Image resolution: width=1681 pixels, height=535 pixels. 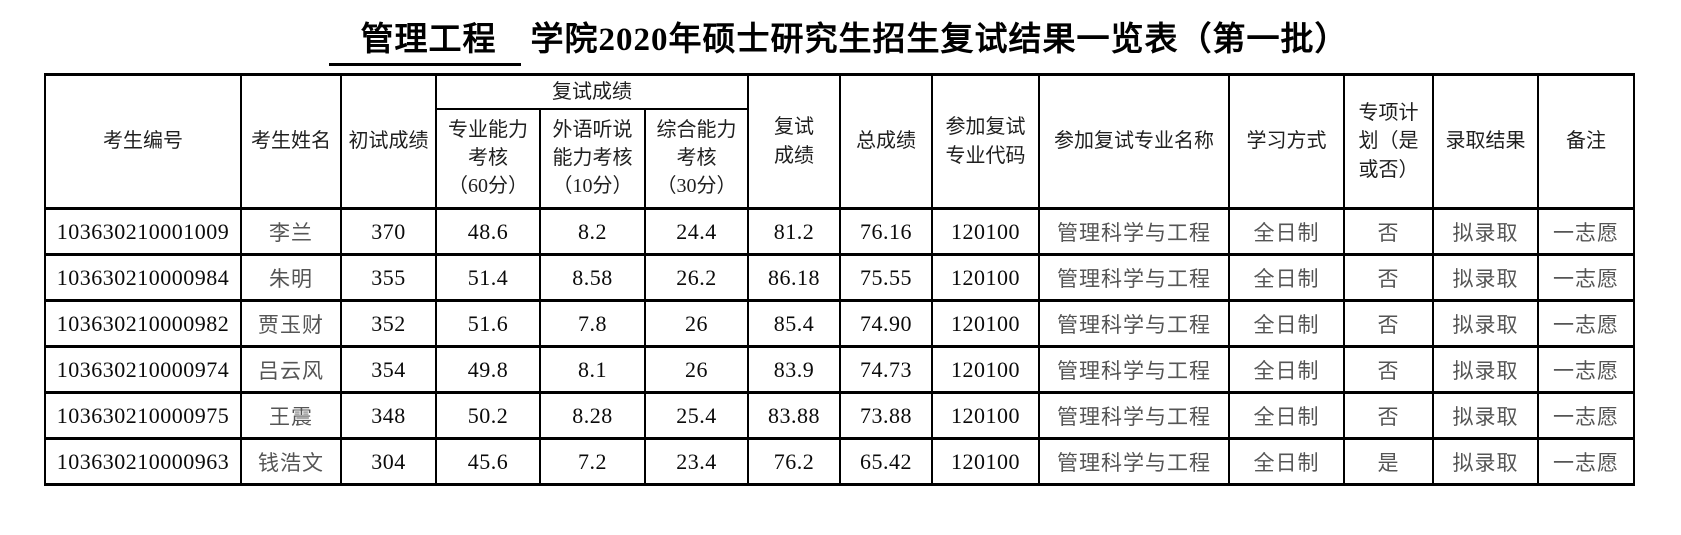 What do you see at coordinates (886, 141) in the screenshot?
I see `header-total-score: 总成绩` at bounding box center [886, 141].